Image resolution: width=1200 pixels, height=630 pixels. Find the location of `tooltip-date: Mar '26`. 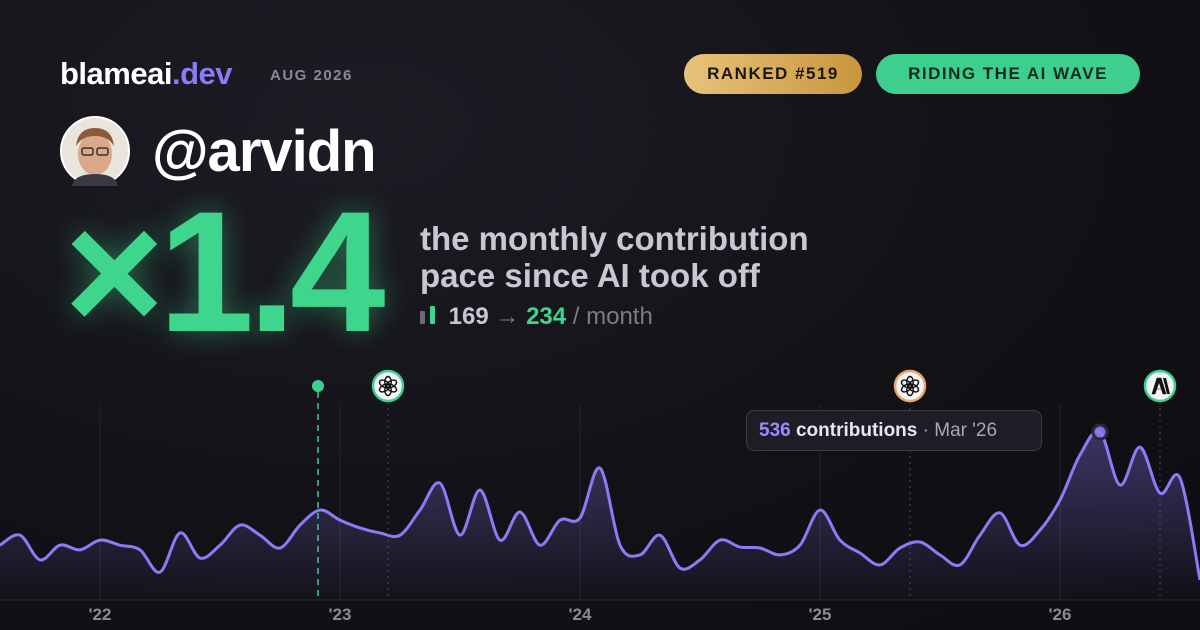

tooltip-date: Mar '26 is located at coordinates (966, 430).